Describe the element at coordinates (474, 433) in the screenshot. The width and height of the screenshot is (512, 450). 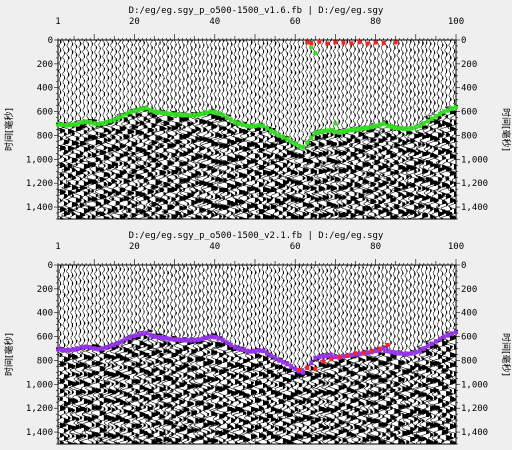
I see `y-tick-label-right: 1,400` at that location.